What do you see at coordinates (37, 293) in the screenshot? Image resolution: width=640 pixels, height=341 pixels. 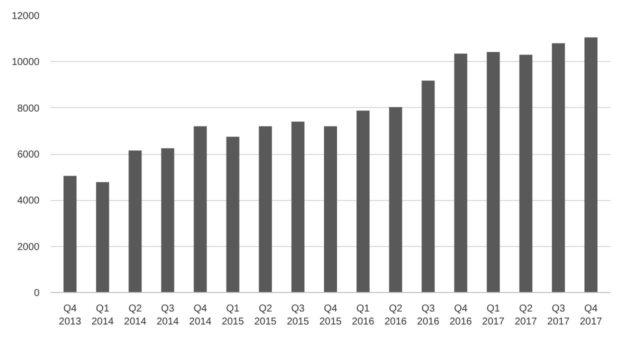 I see `y-tick-label: 0` at bounding box center [37, 293].